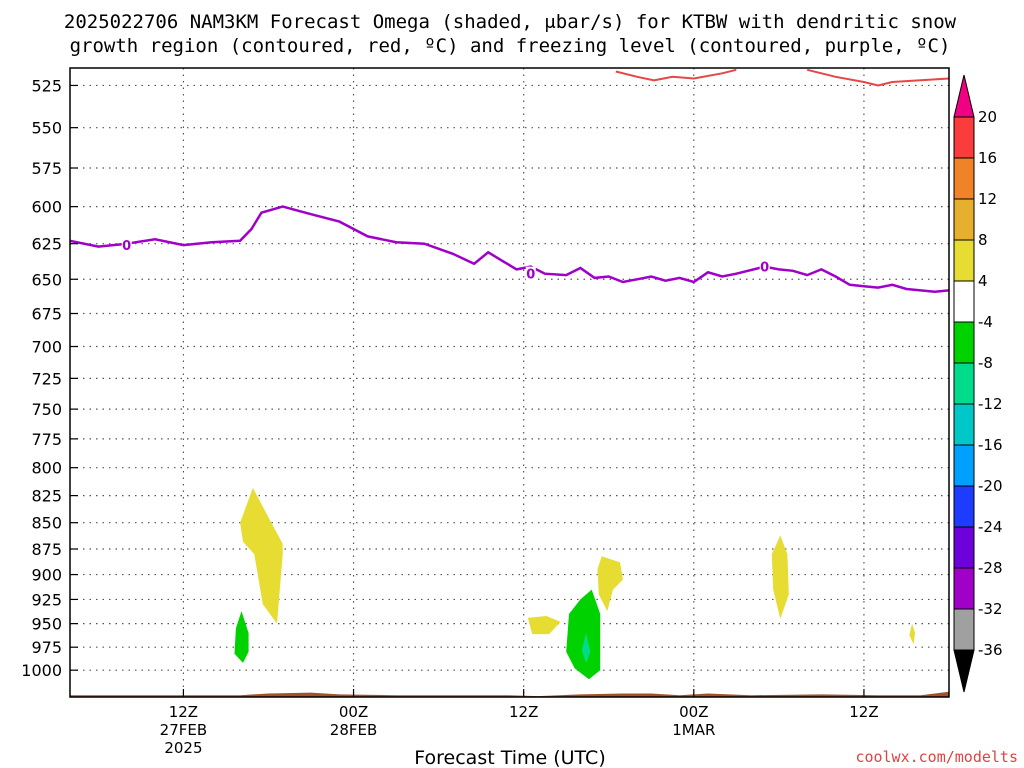  Describe the element at coordinates (964, 671) in the screenshot. I see `colorbar-min-arrow` at that location.